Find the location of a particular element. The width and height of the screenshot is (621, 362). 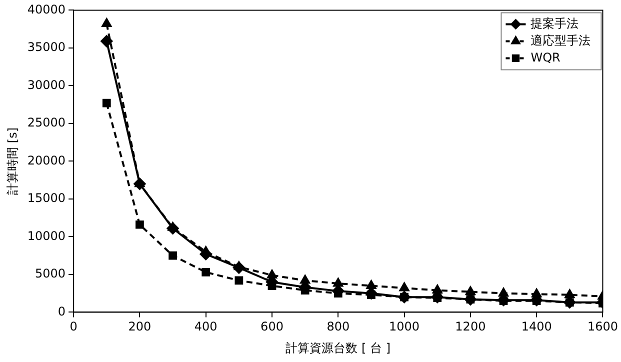

y-axis-title: 計算時間 [s] is located at coordinates (12, 161).